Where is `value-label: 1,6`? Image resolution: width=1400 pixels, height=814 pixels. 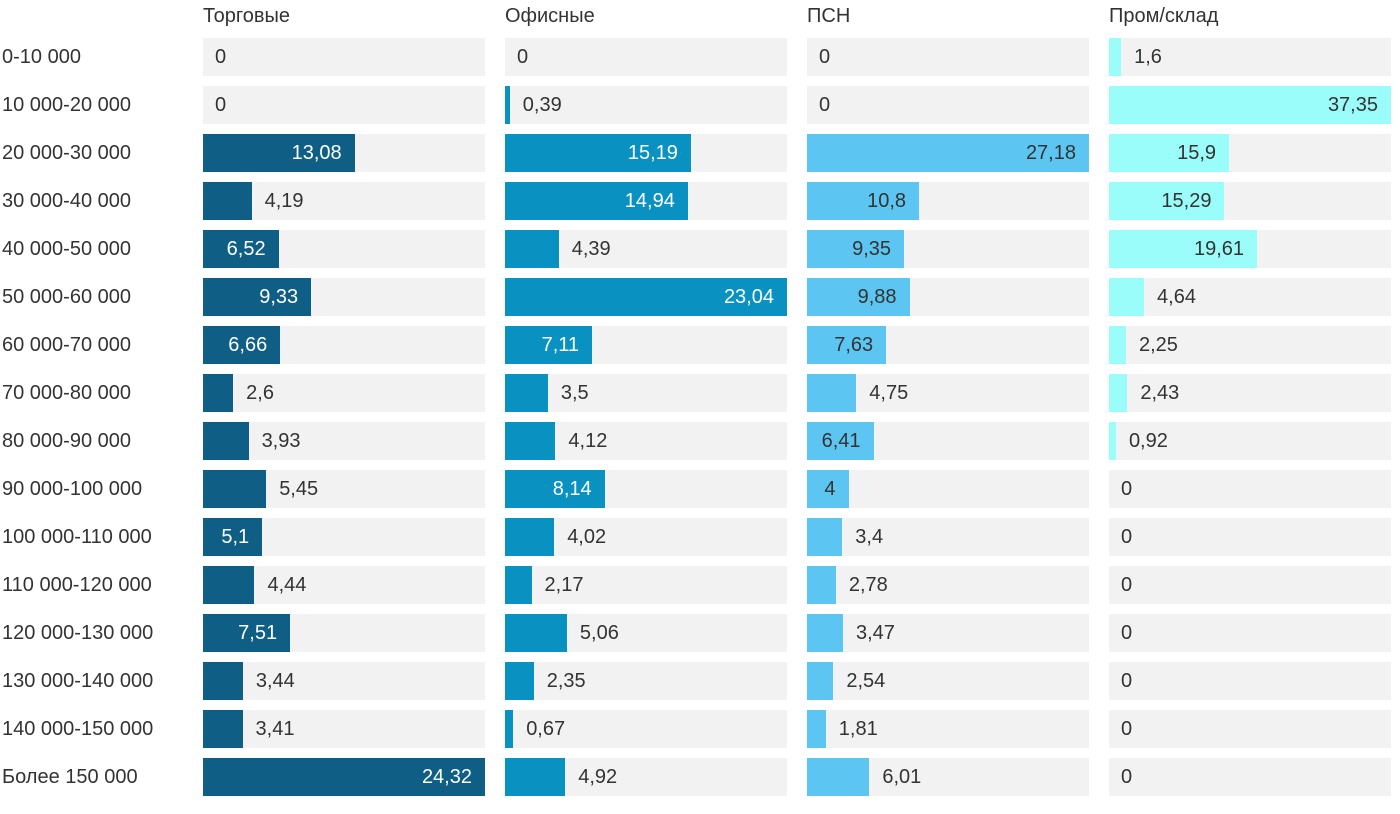 value-label: 1,6 is located at coordinates (1148, 57).